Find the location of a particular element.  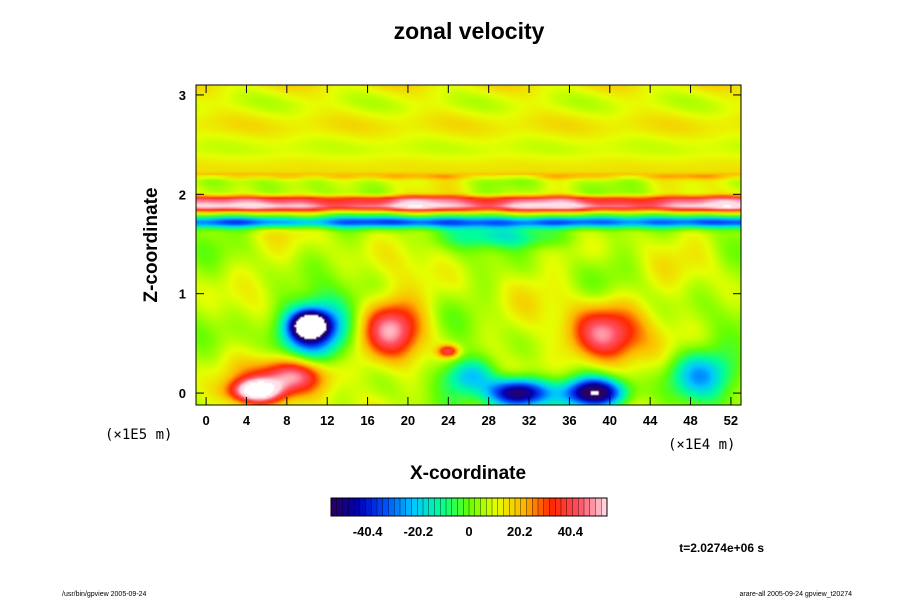

x-tick-label: 36 is located at coordinates (569, 420).